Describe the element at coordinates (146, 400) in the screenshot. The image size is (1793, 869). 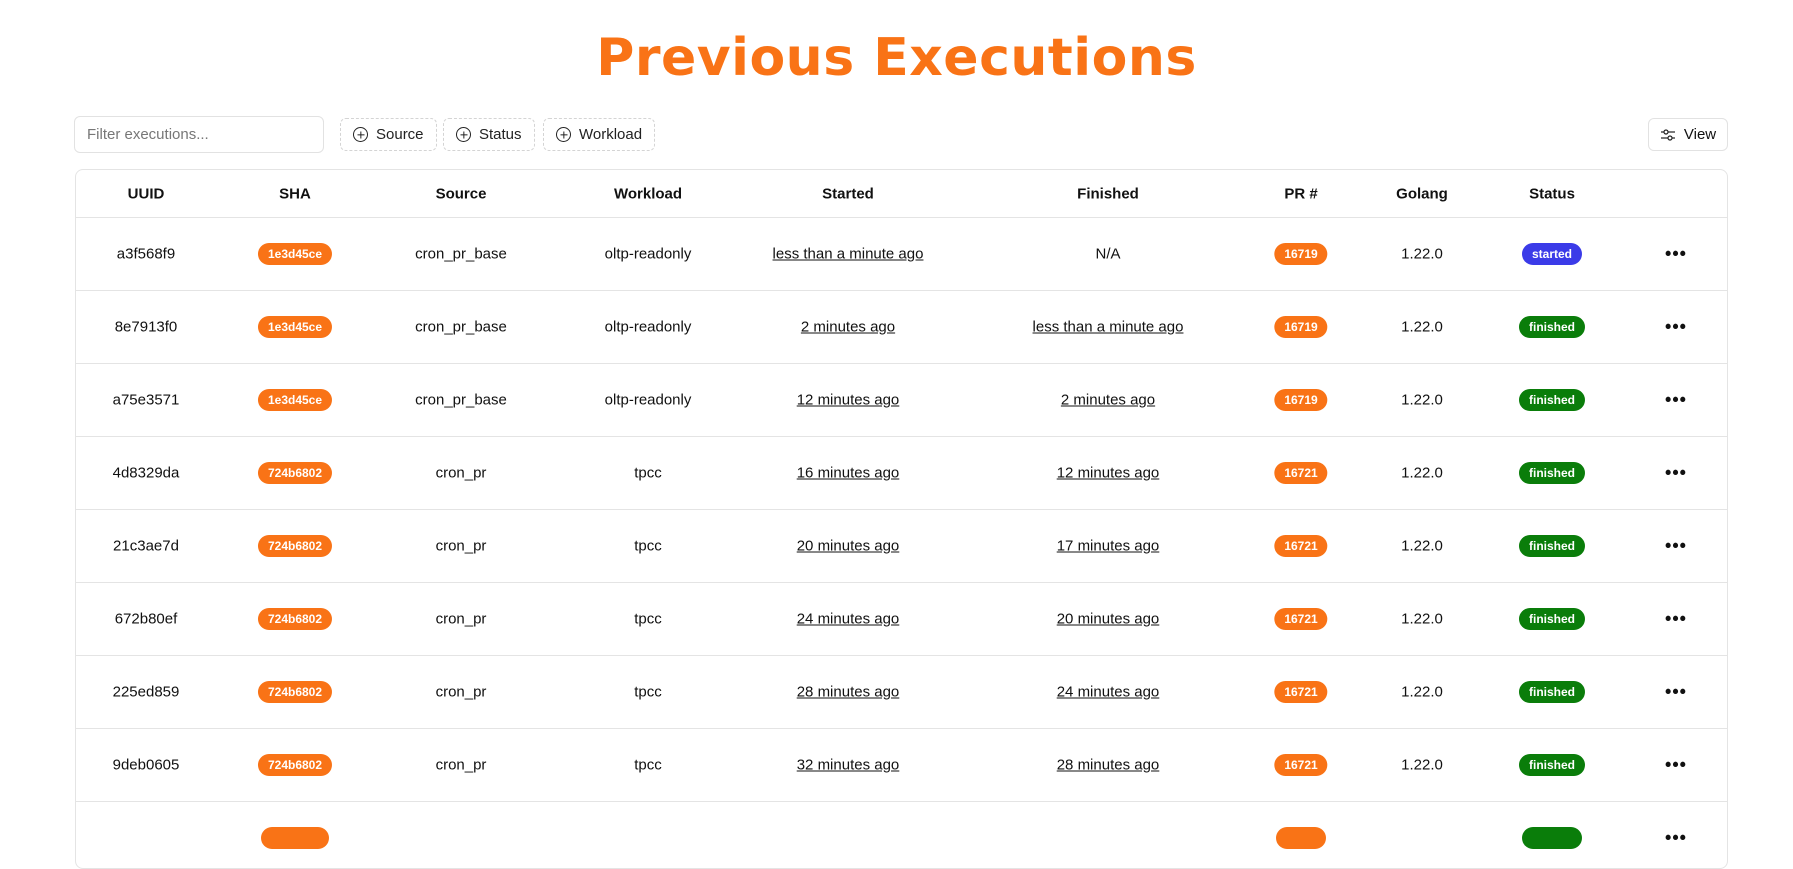
I see `uuid-cell: a75e3571` at that location.